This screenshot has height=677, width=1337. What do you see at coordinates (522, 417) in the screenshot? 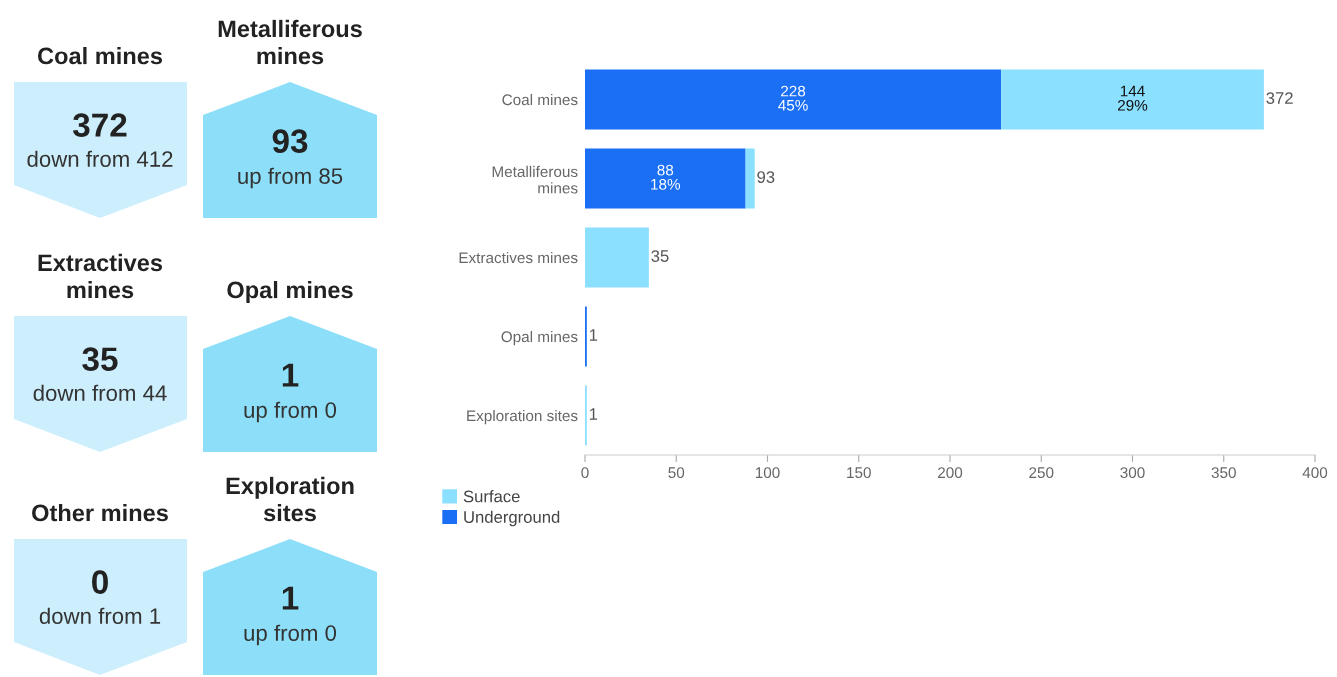
I see `y-tick-label: Exploration sites` at bounding box center [522, 417].